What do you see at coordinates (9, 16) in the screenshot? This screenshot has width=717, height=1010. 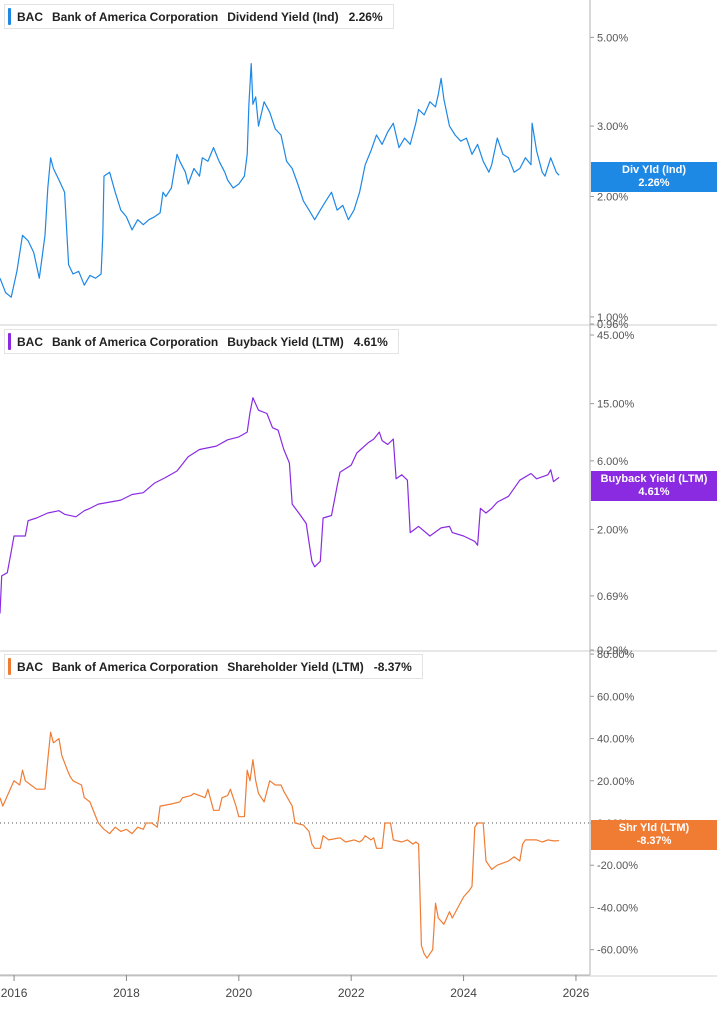 I see `legend-color-dividend` at bounding box center [9, 16].